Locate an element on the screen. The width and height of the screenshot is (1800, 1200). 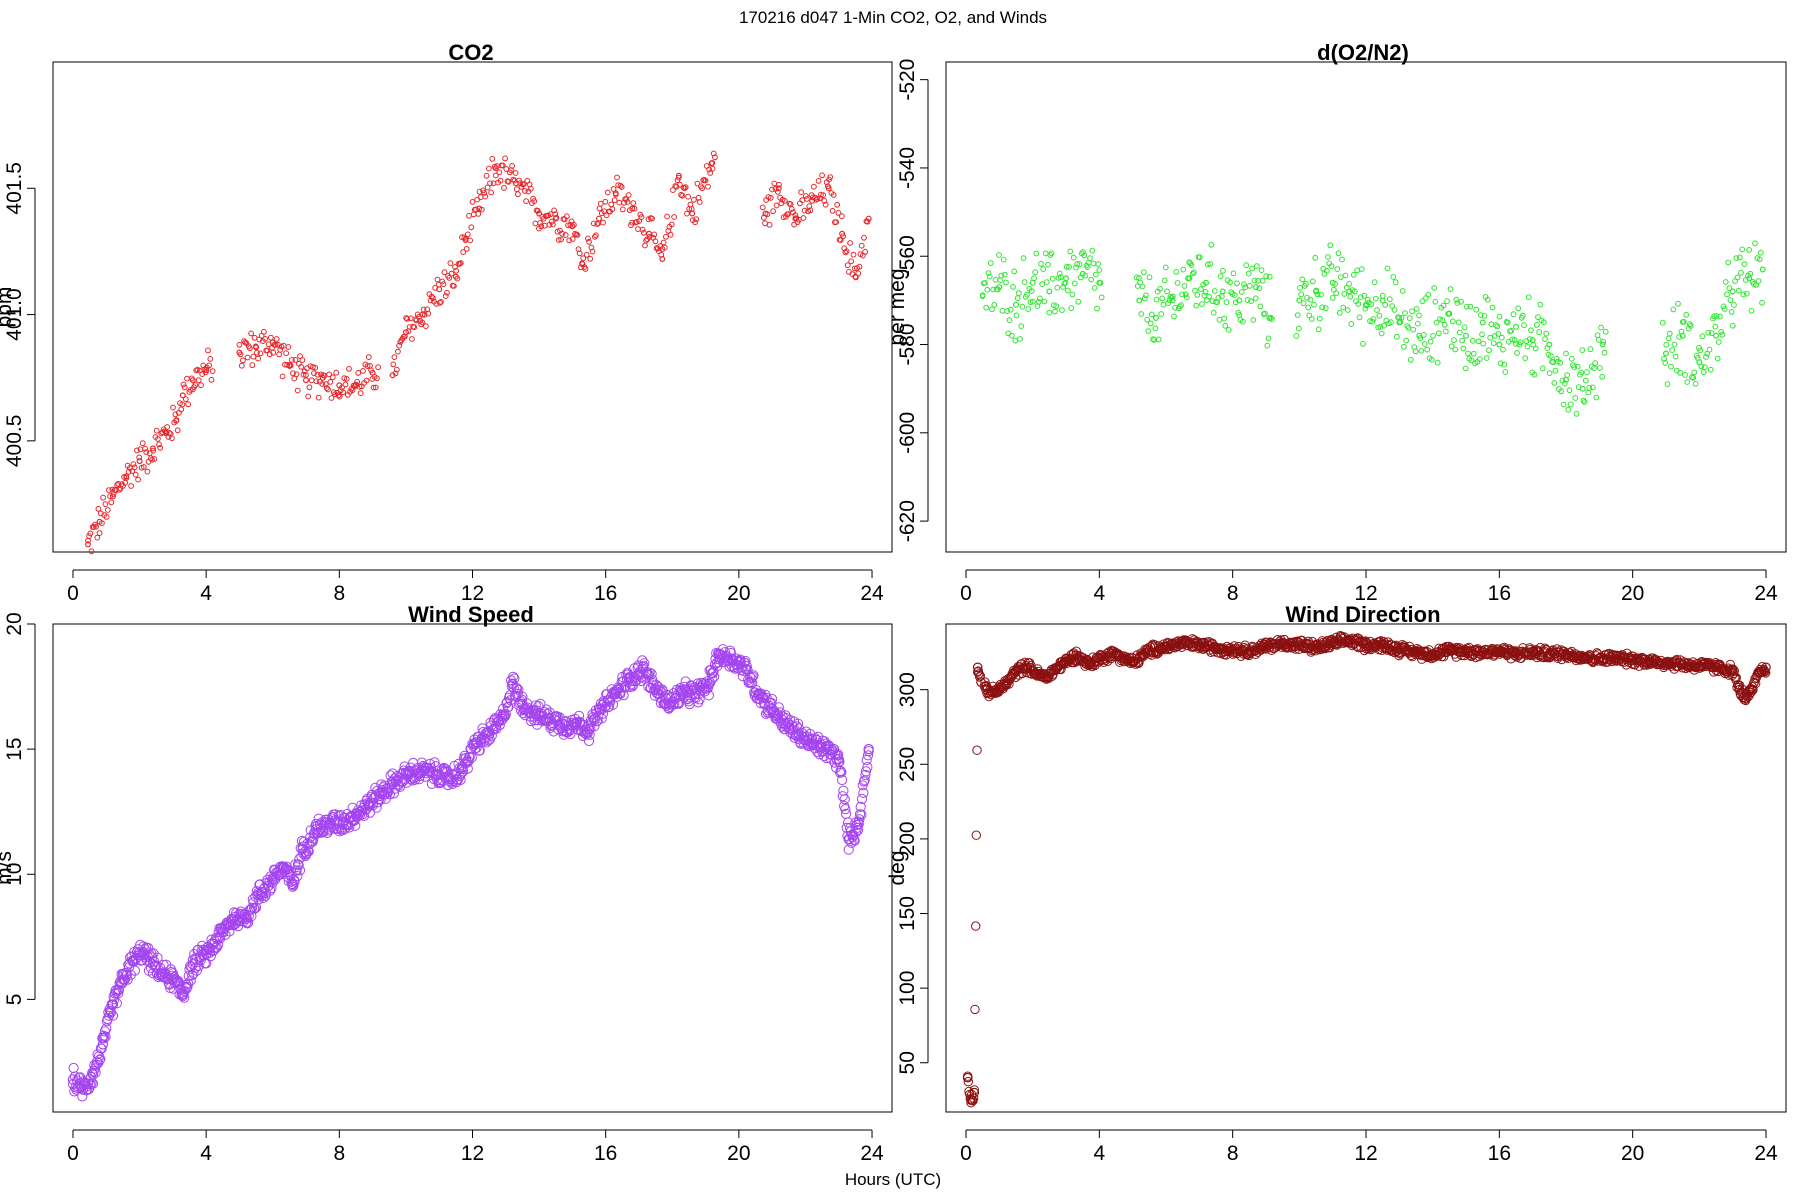
wind-direction-x-tick-label: 0 is located at coordinates (966, 1153).